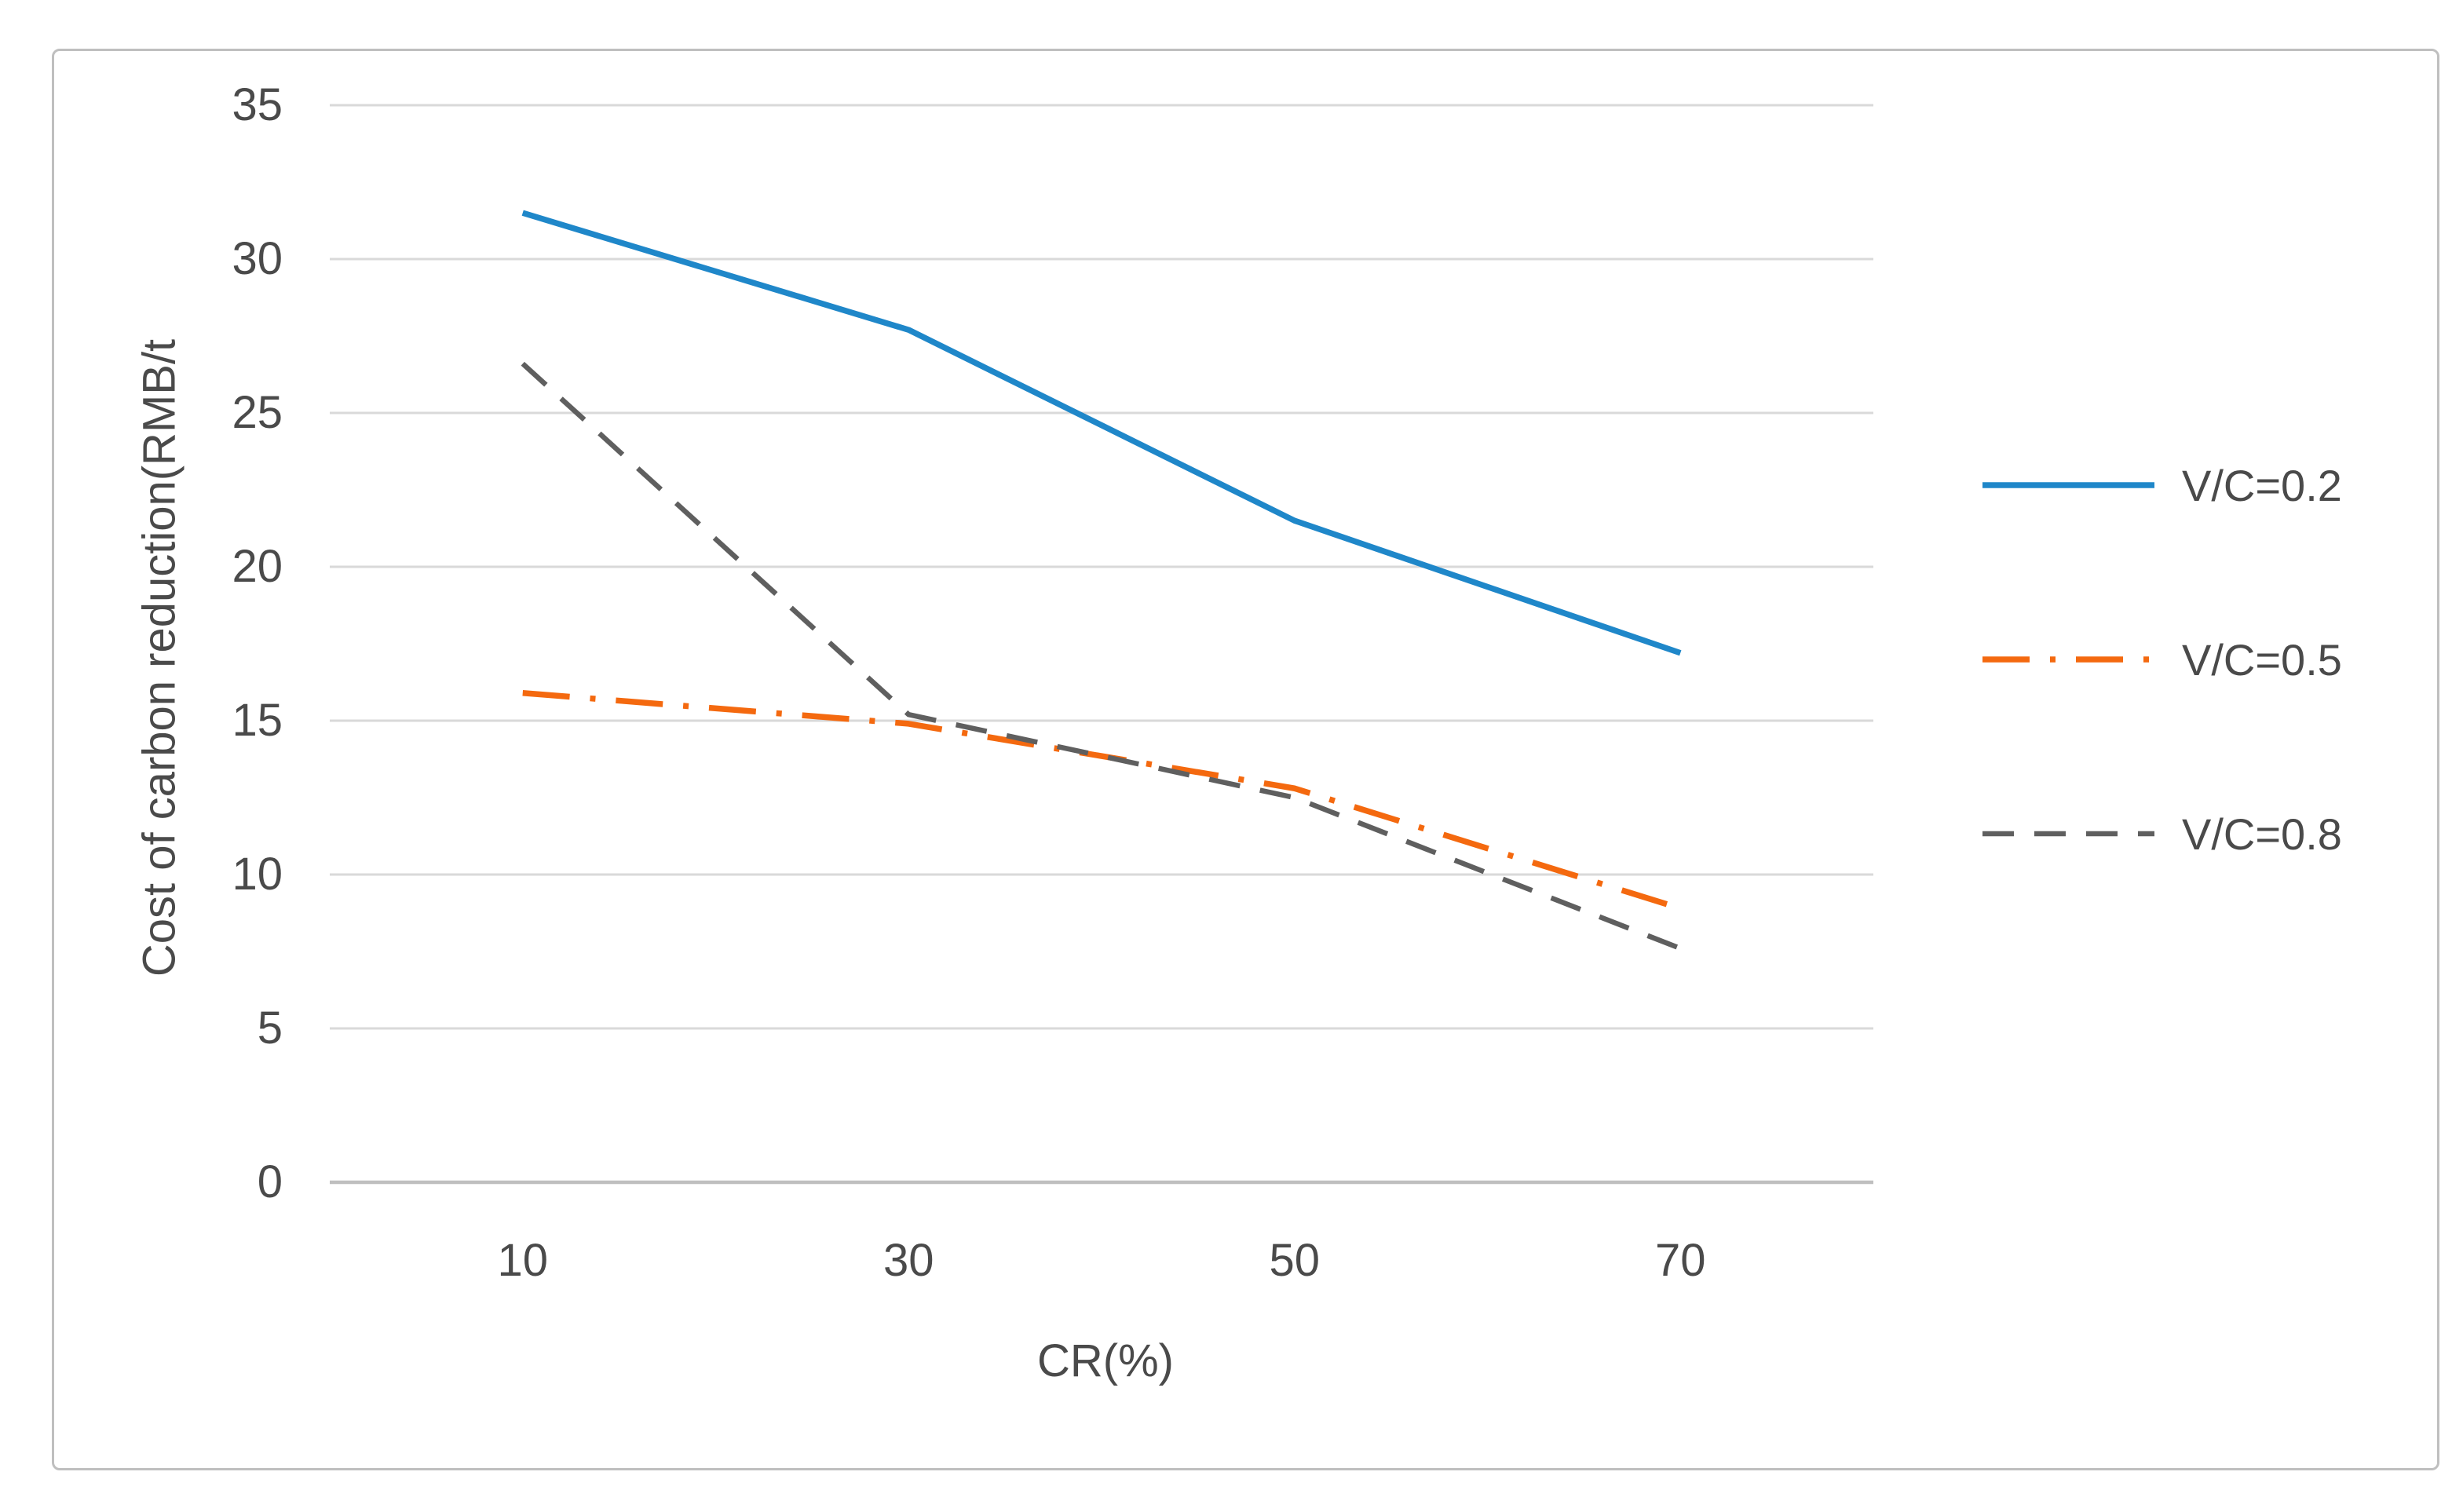 Image resolution: width=2463 pixels, height=1512 pixels. Describe the element at coordinates (257, 874) in the screenshot. I see `y-axis-tick-label: 10` at that location.